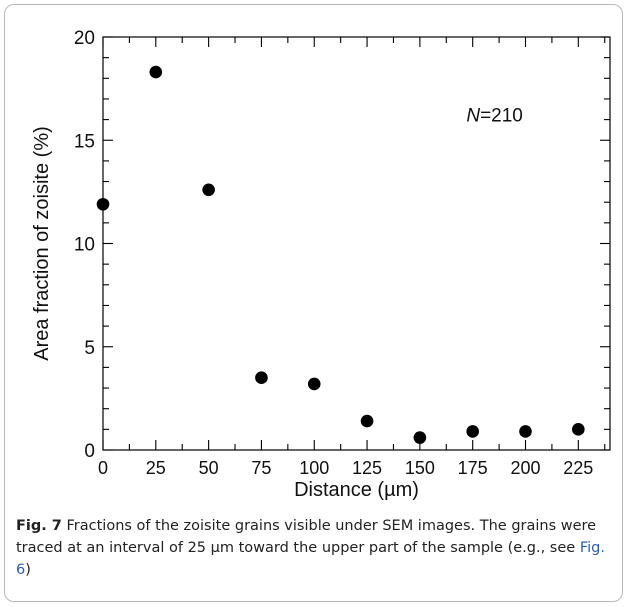 Image resolution: width=629 pixels, height=607 pixels. I want to click on x-axis-label: Distance (µm), so click(356, 490).